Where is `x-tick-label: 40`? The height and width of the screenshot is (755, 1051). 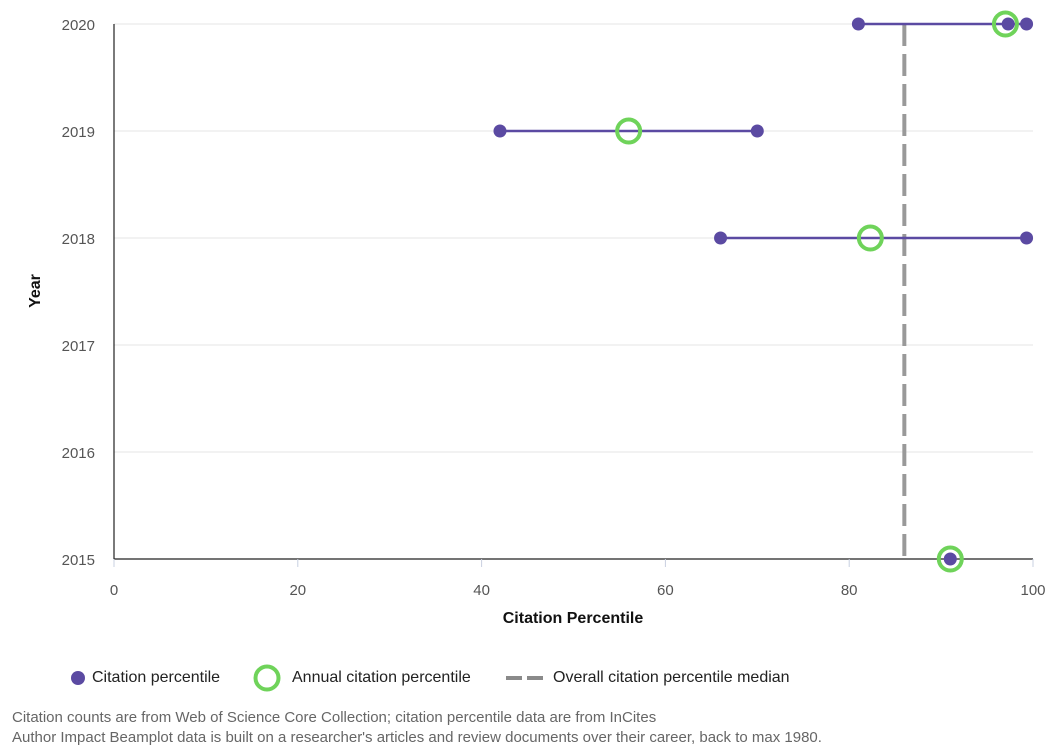 x-tick-label: 40 is located at coordinates (481, 590).